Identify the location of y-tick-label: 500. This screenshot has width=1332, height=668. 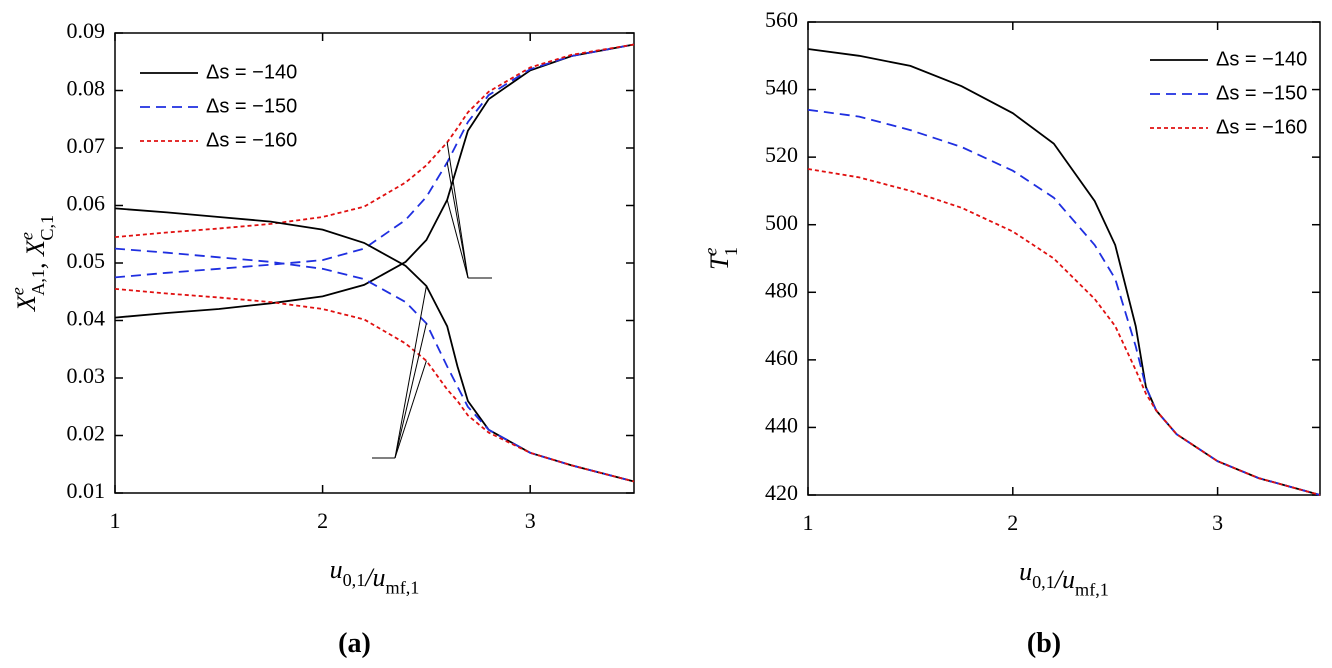
(781, 222).